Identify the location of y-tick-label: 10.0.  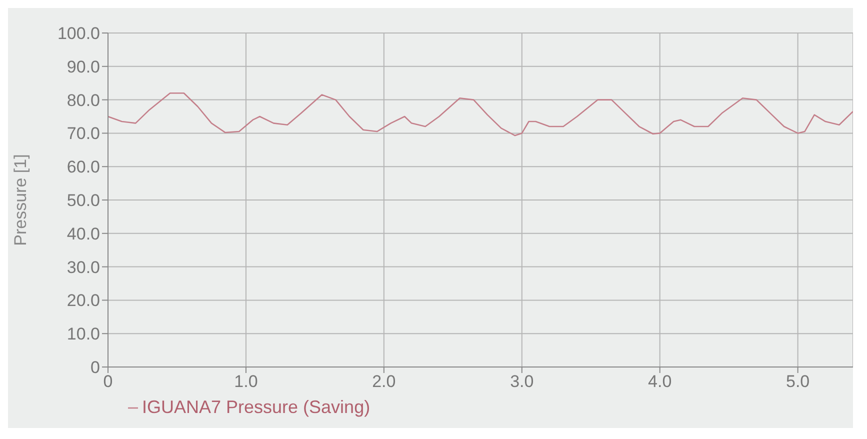
(83, 334).